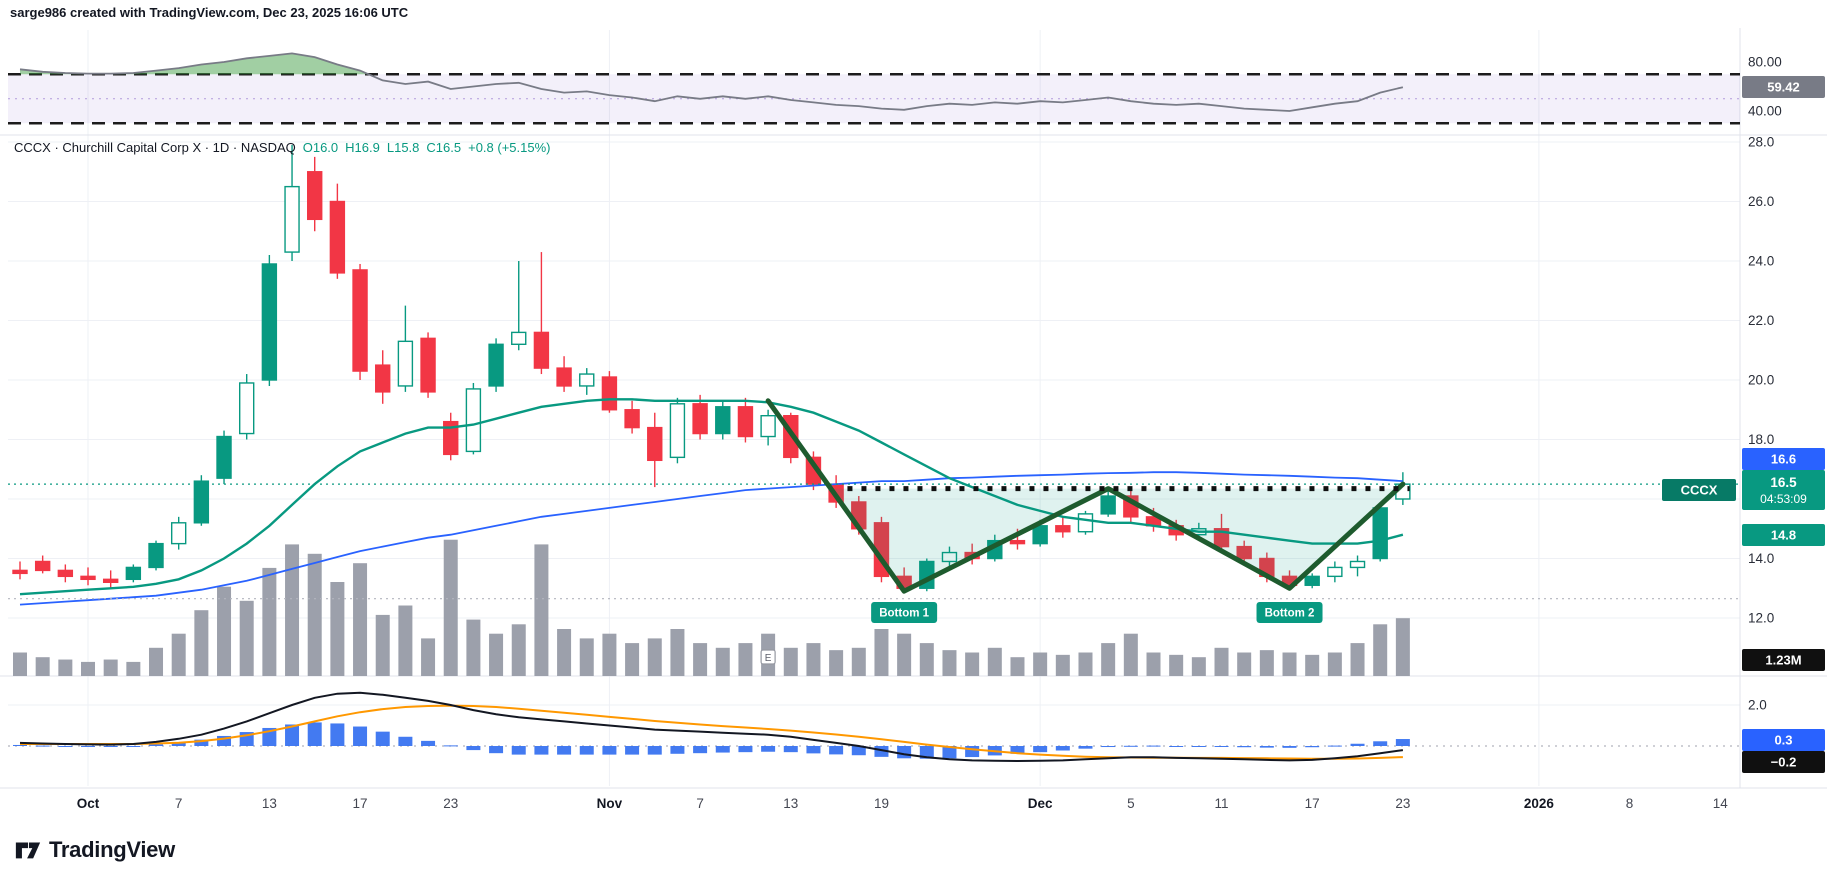 The height and width of the screenshot is (878, 1827). I want to click on price-tick-label: 22.0, so click(1761, 320).